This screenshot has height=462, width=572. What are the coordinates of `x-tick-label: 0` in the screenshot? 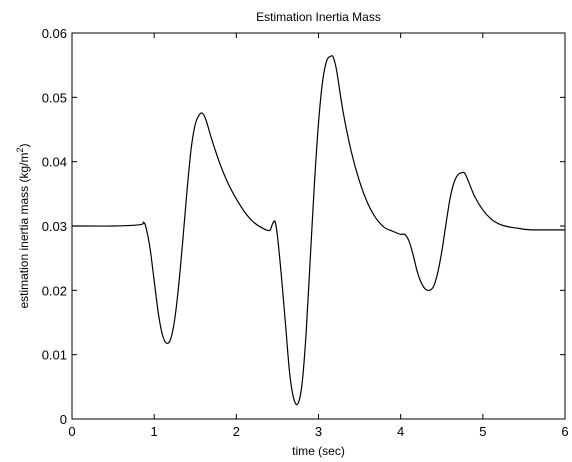 It's located at (71, 431).